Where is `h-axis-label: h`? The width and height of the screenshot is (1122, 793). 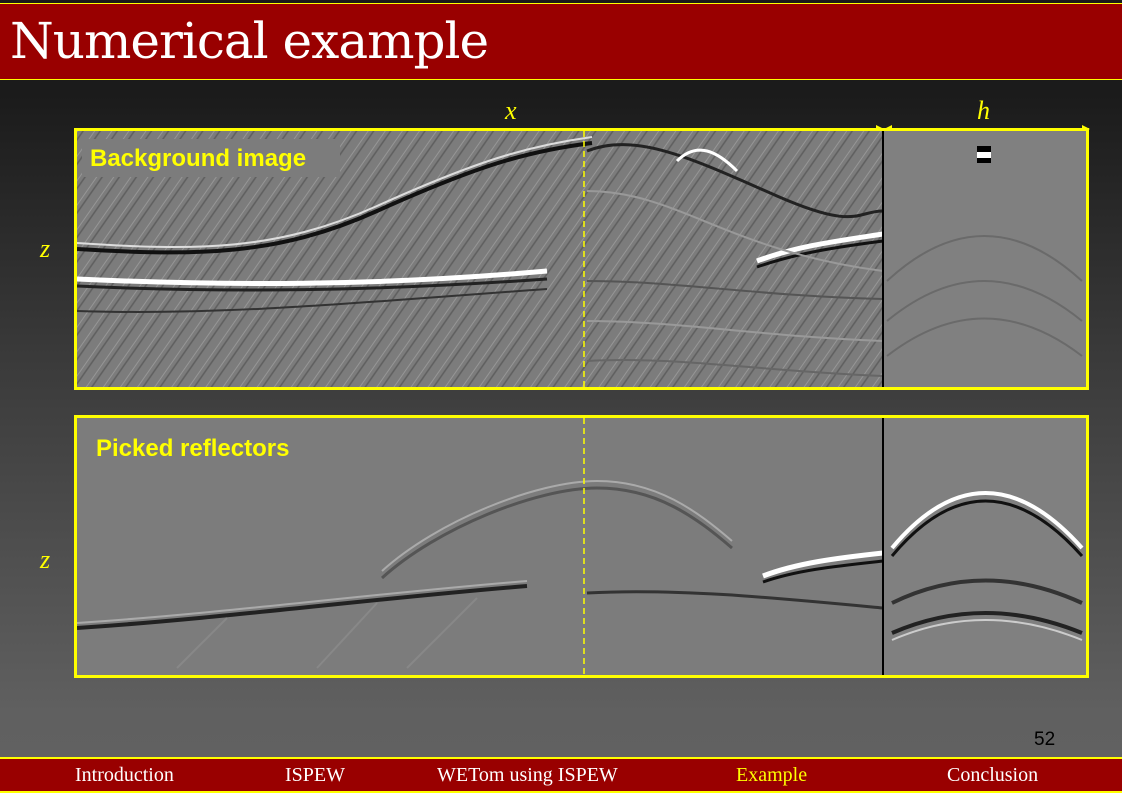
h-axis-label: h is located at coordinates (983, 110).